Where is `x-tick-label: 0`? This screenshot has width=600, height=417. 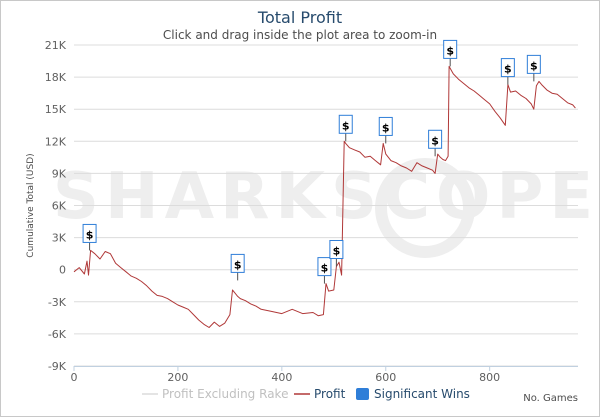
x-tick-label: 0 is located at coordinates (74, 377).